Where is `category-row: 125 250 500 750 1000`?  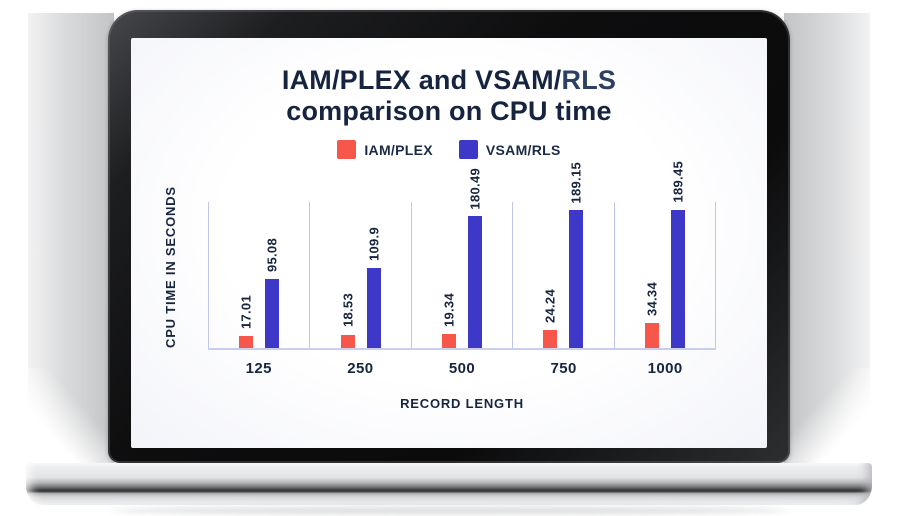
category-row: 125 250 500 750 1000 is located at coordinates (462, 368).